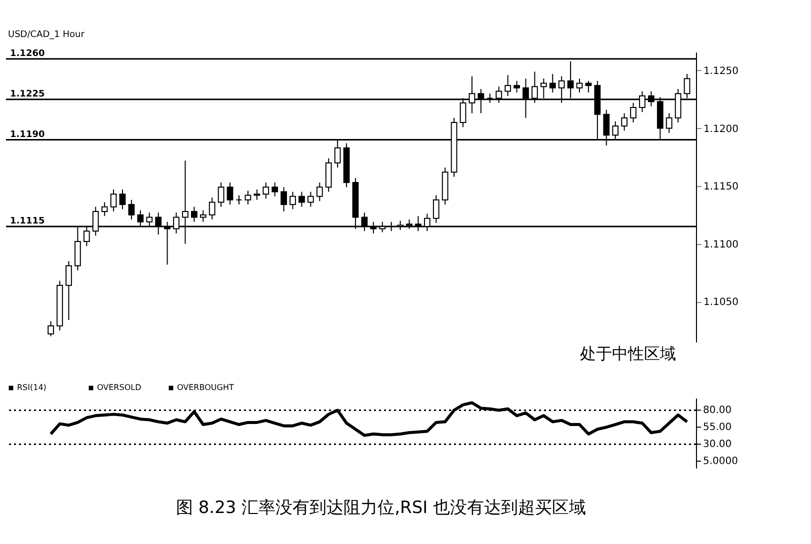 Image resolution: width=811 pixels, height=544 pixels. Describe the element at coordinates (381, 508) in the screenshot. I see `caption: 图 8.23 汇率没有到达阻力位,RSI 也没有达到超买区域` at that location.